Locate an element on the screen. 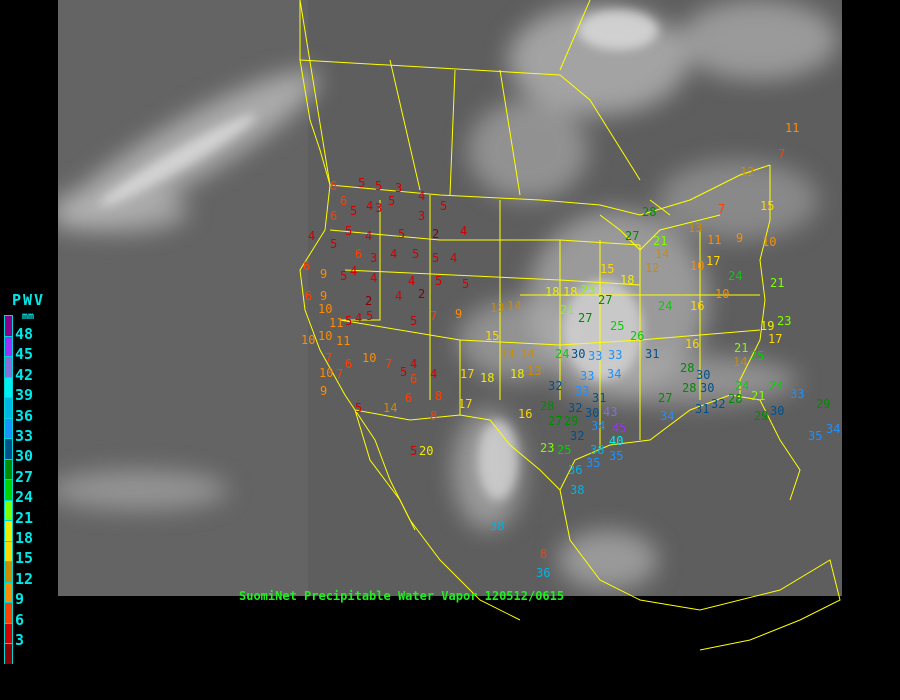  station-pwv-value: 8 is located at coordinates (433, 416).